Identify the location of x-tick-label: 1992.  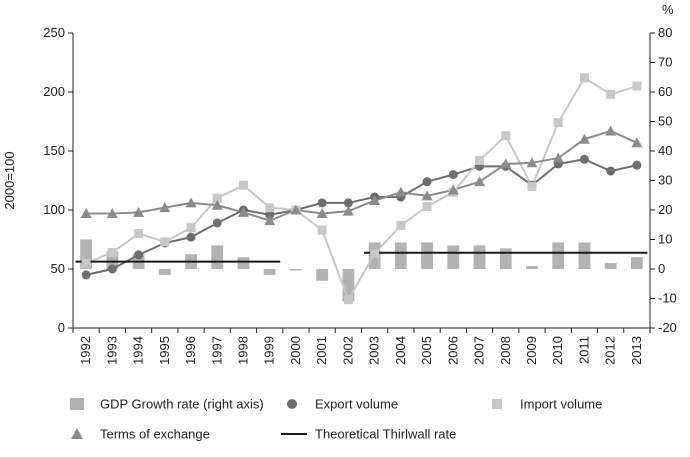
(85, 350).